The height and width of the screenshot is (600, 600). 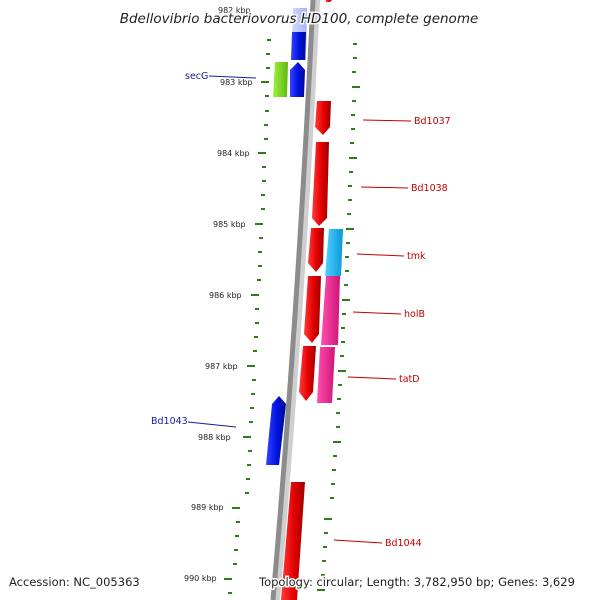 What do you see at coordinates (74, 582) in the screenshot?
I see `accession-text: Accession: NC_005363` at bounding box center [74, 582].